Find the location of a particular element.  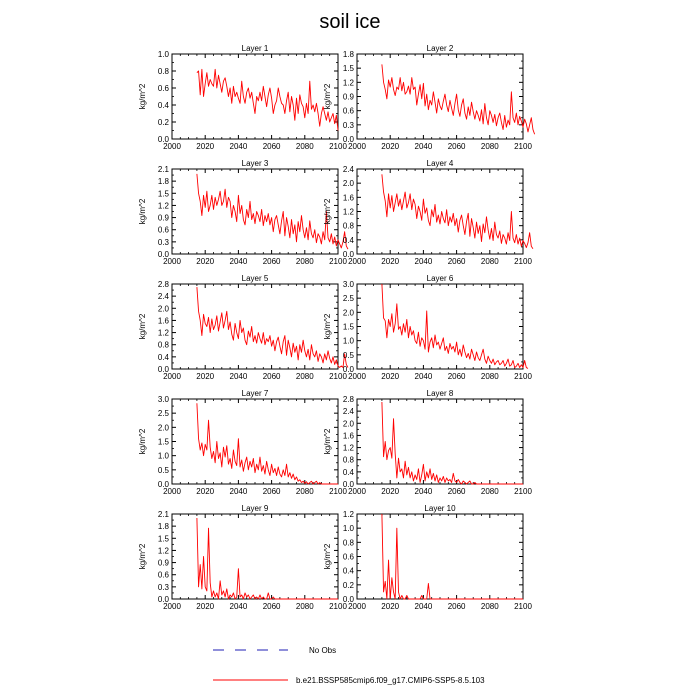

layer-9-ytick-label: 1.2 is located at coordinates (164, 550).